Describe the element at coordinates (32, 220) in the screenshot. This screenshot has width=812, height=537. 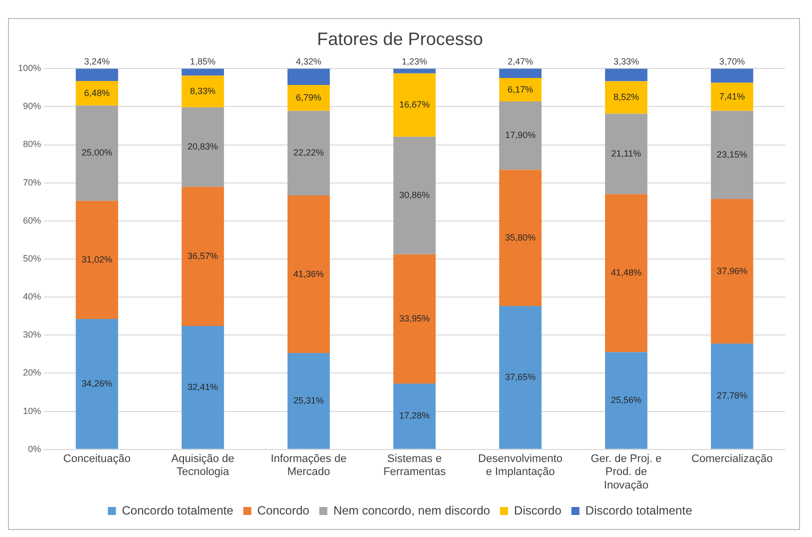
I see `y-tick-label: 60%` at that location.